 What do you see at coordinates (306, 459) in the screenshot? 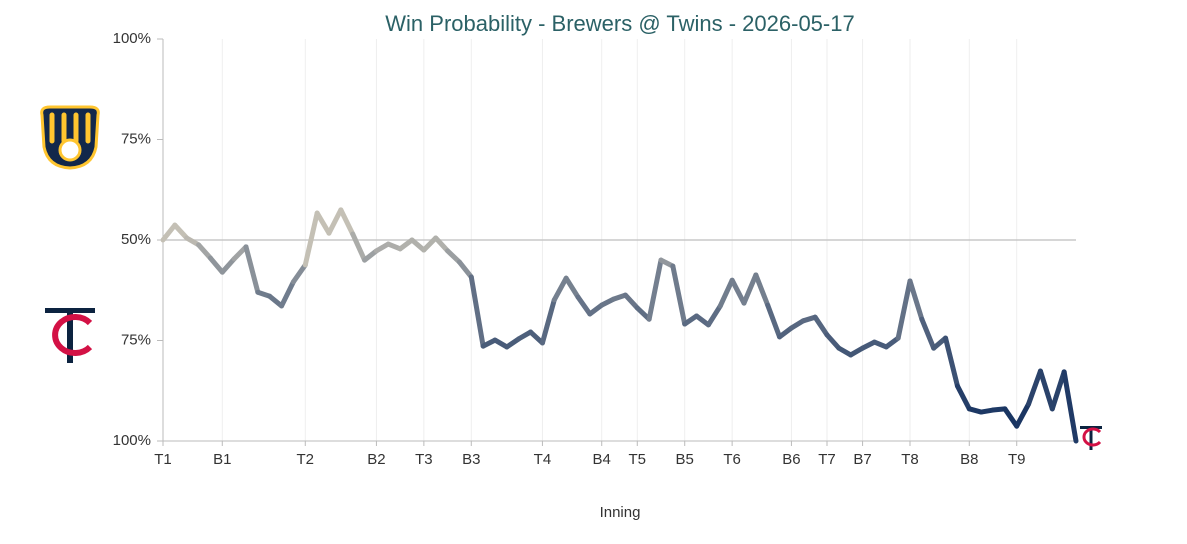
I see `x-tick-label: T2` at bounding box center [306, 459].